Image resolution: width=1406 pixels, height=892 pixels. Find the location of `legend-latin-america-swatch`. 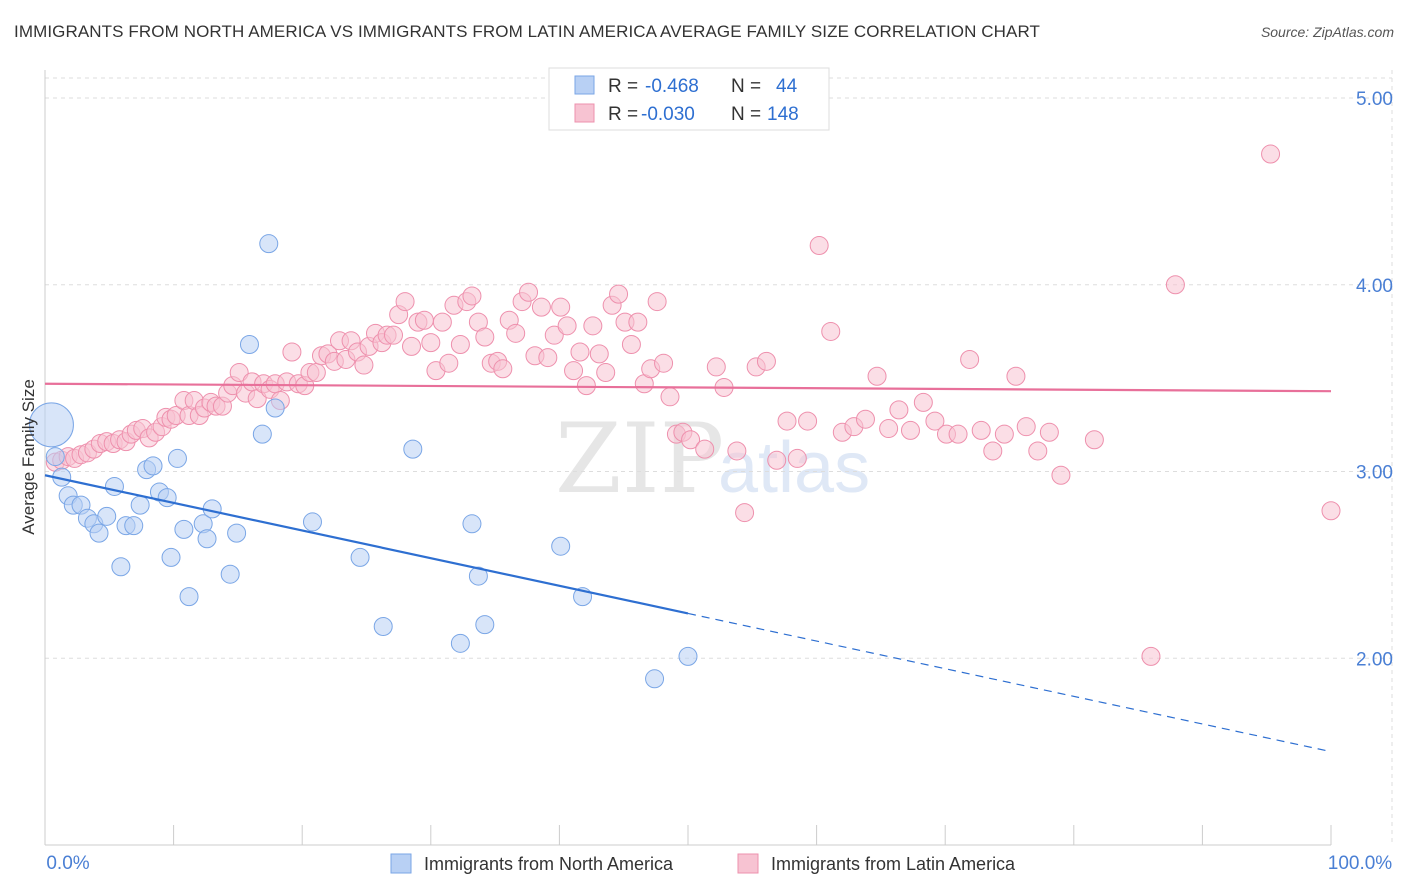

legend-latin-america-swatch is located at coordinates (748, 863).